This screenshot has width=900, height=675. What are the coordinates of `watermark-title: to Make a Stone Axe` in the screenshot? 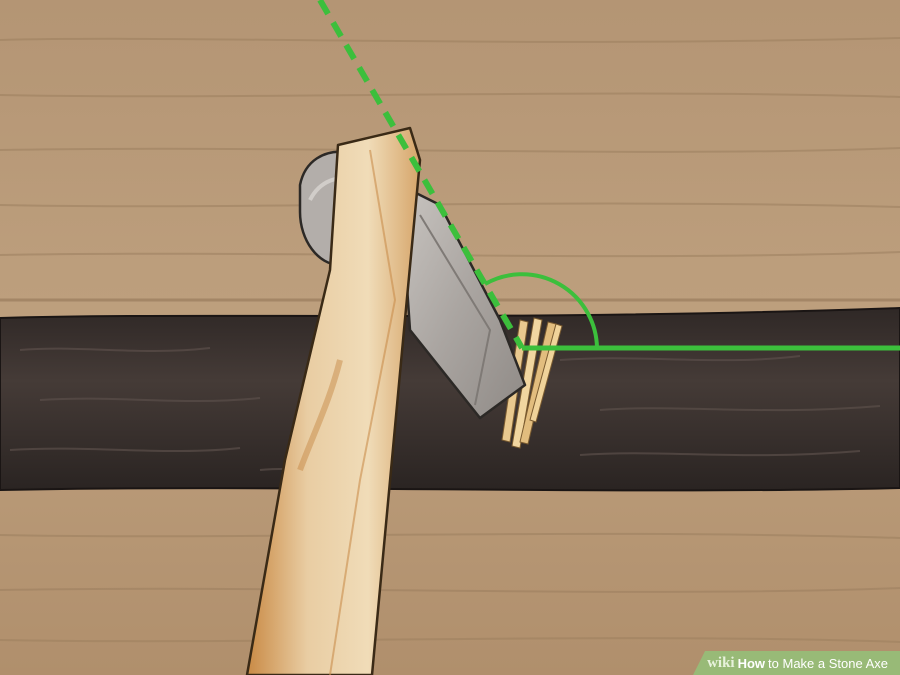 It's located at (828, 663).